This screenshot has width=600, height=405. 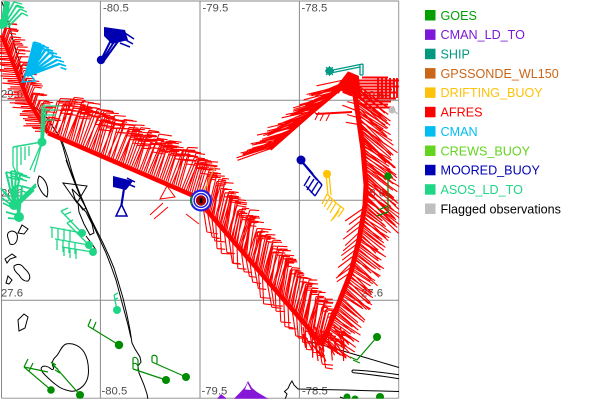 What do you see at coordinates (486, 151) in the screenshot?
I see `svg-text: CREWS_BUOY` at bounding box center [486, 151].